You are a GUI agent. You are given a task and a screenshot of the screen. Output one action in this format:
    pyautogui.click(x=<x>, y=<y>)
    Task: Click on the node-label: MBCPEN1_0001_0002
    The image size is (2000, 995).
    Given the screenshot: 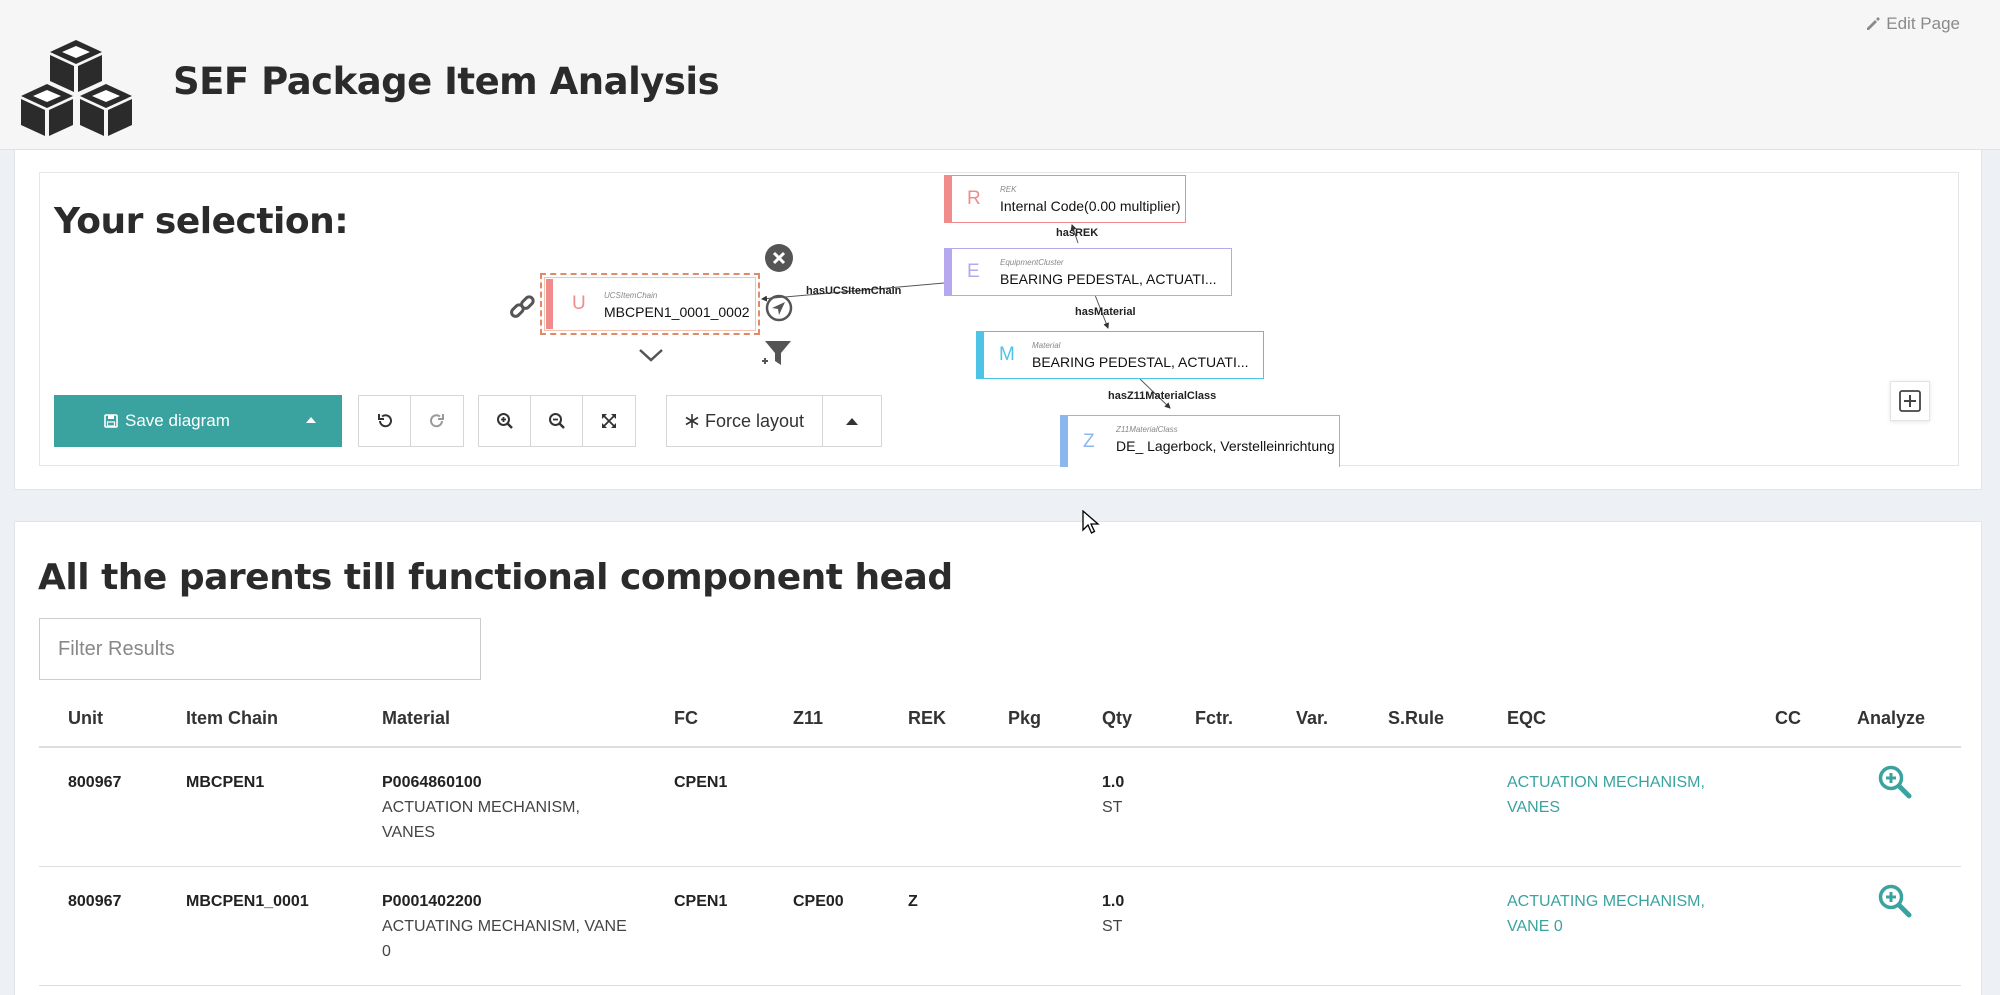 What is the action you would take?
    pyautogui.click(x=677, y=312)
    